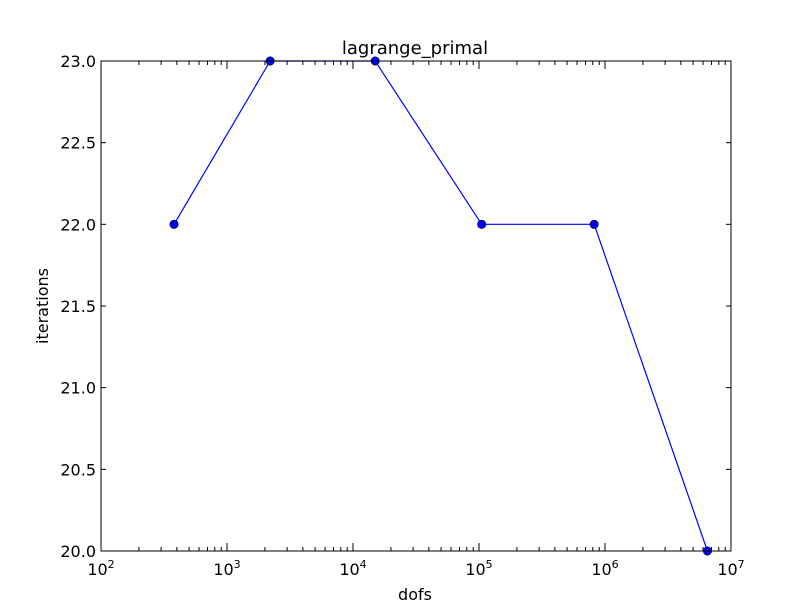  What do you see at coordinates (78, 143) in the screenshot?
I see `y-tick-label: 22.5` at bounding box center [78, 143].